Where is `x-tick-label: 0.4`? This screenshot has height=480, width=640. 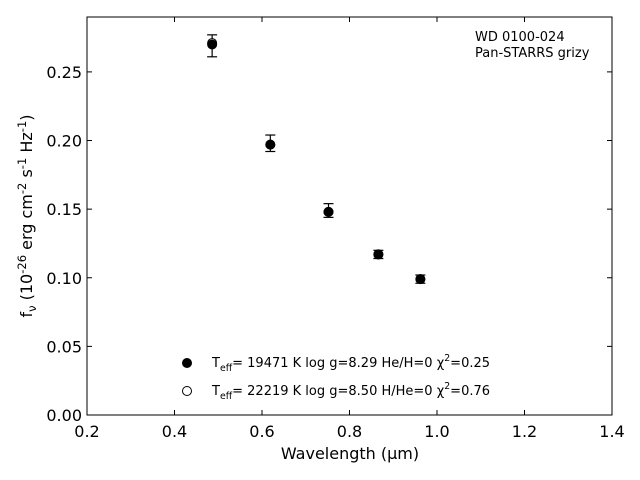
x-tick-label: 0.4 is located at coordinates (174, 431).